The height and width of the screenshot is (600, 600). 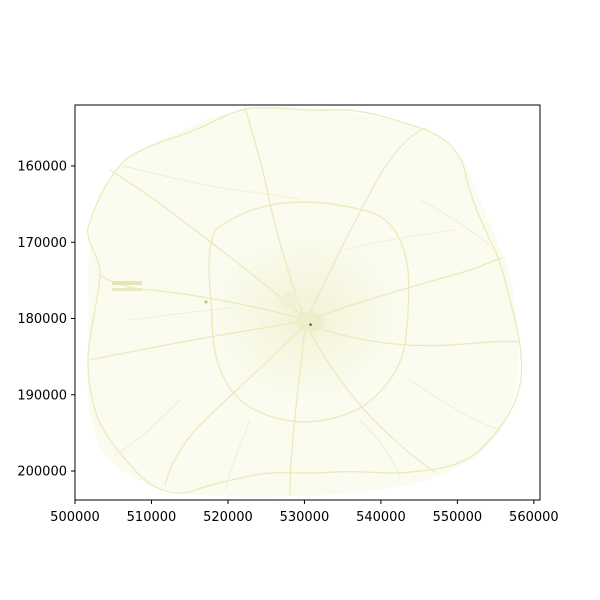 I want to click on x-tick-label: 520000, so click(x=228, y=517).